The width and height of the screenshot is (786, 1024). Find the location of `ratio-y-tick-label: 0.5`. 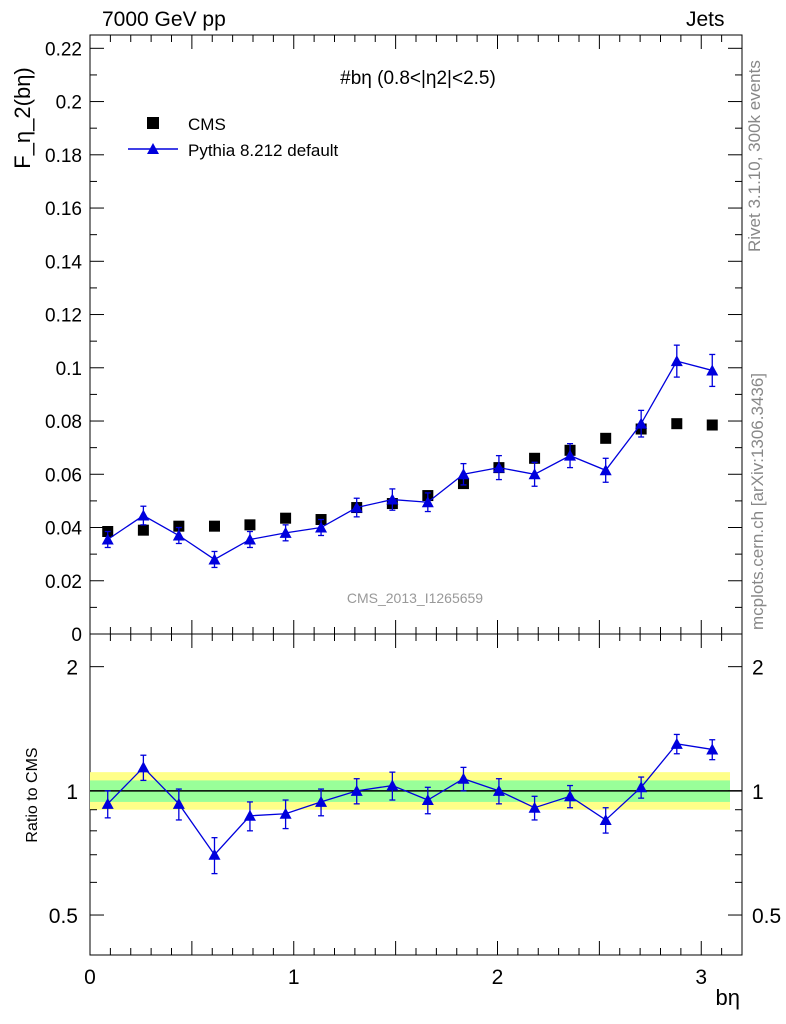

ratio-y-tick-label: 0.5 is located at coordinates (63, 916).